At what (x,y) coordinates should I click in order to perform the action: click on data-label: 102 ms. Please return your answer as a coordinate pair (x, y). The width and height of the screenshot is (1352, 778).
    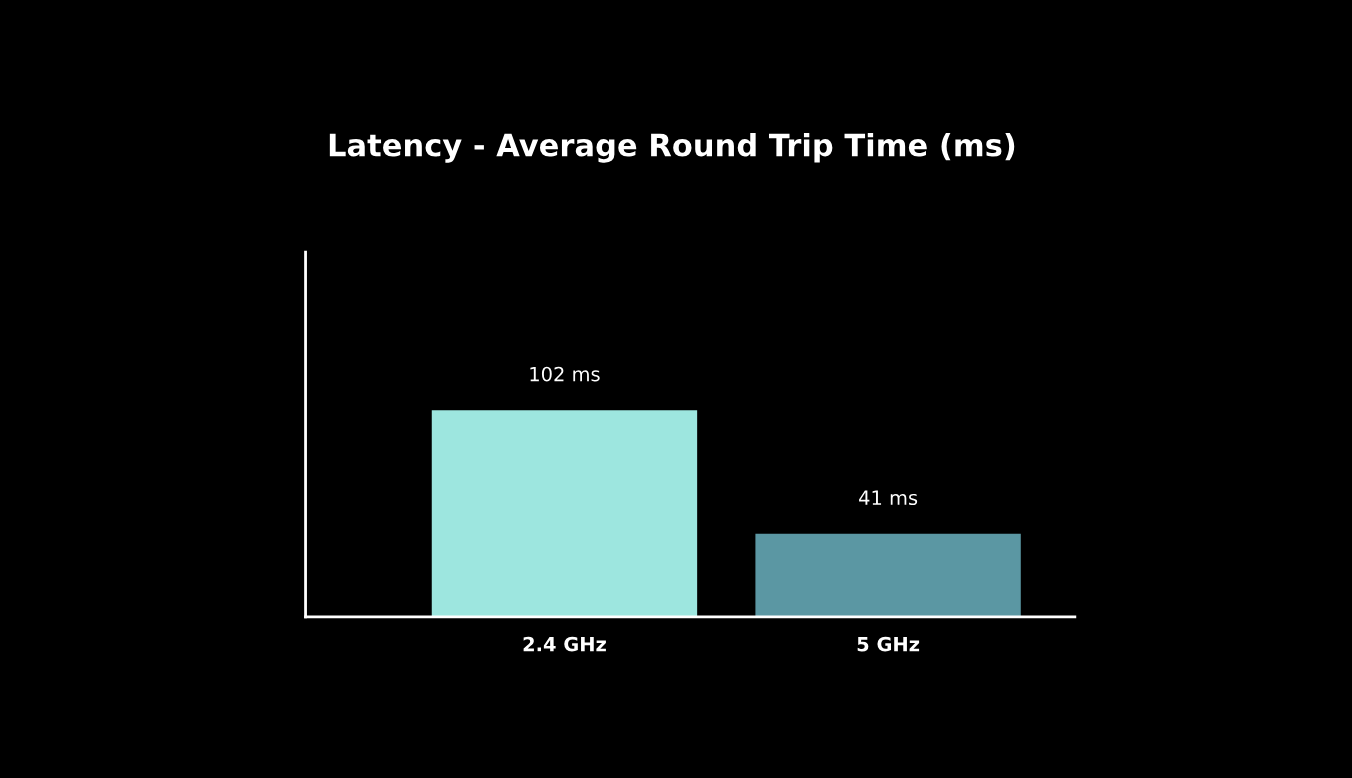
    Looking at the image, I should click on (565, 374).